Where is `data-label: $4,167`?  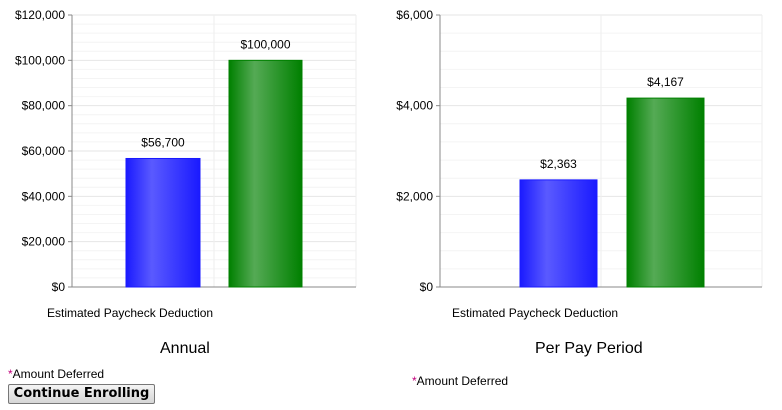
data-label: $4,167 is located at coordinates (665, 82).